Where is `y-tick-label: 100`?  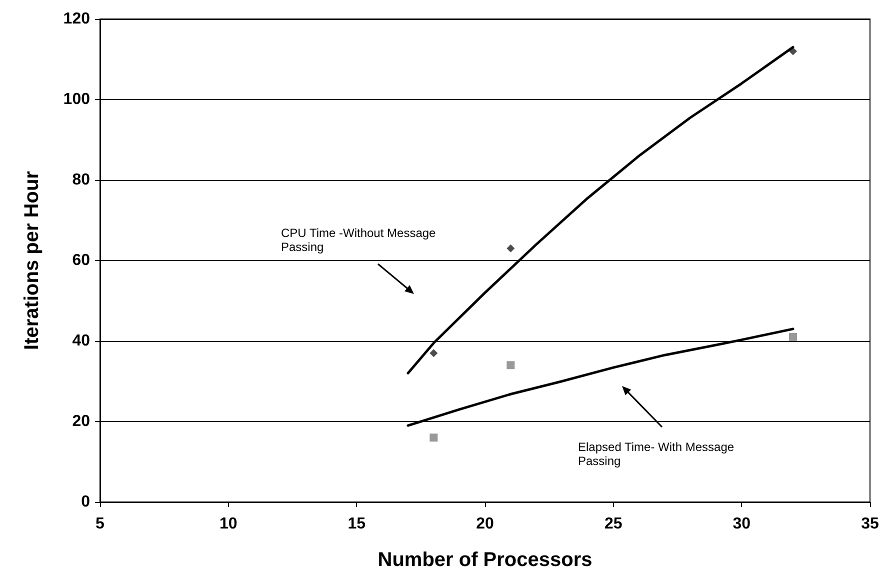
y-tick-label: 100 is located at coordinates (76, 99).